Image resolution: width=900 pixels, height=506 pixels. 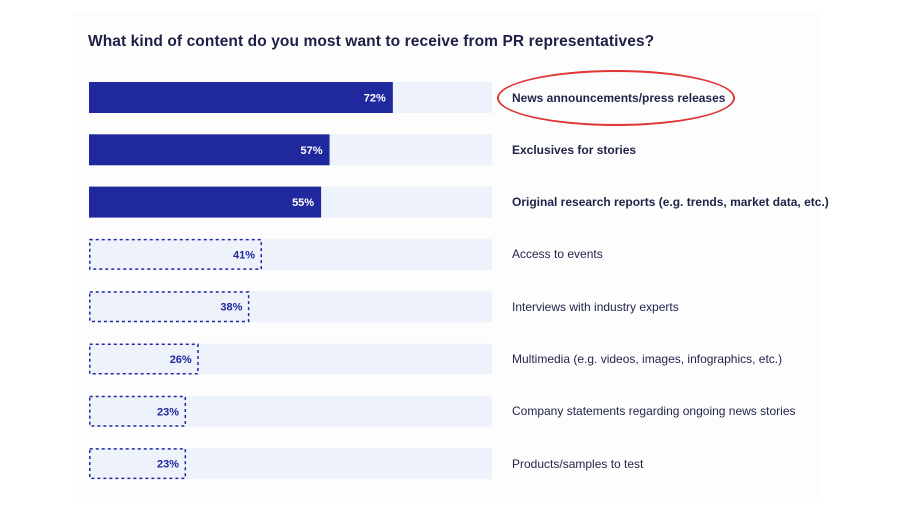 I want to click on category-label: Exclusives for stories, so click(x=574, y=149).